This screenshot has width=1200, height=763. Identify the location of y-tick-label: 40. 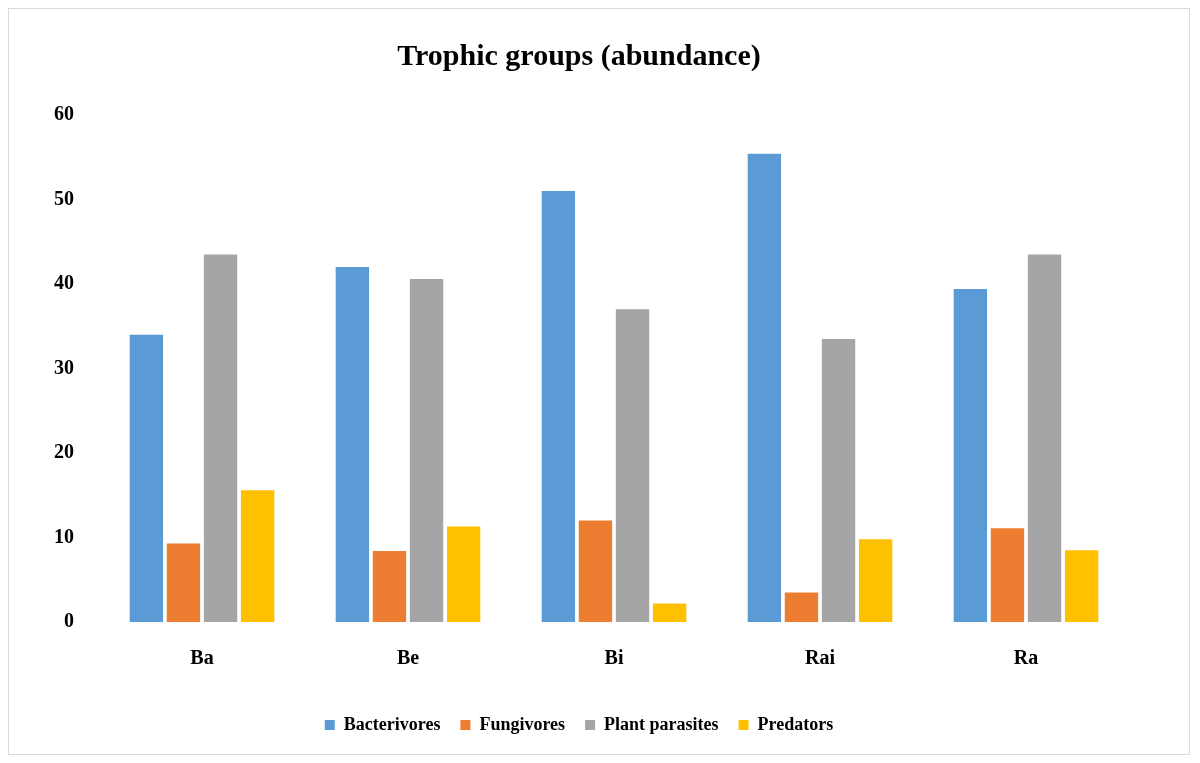
(64, 282).